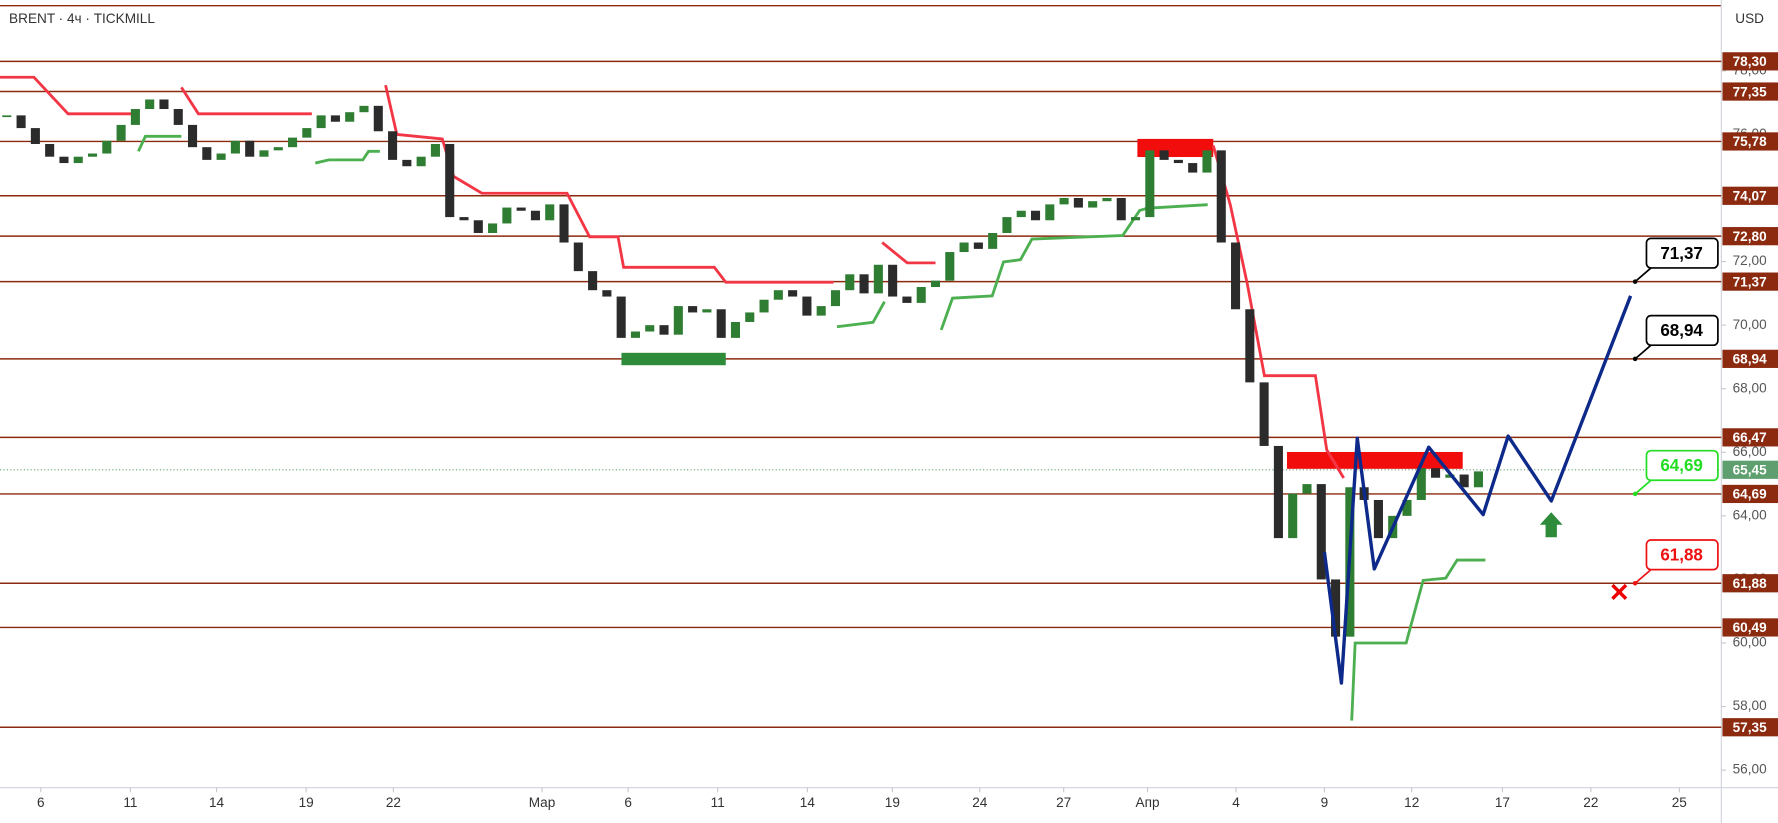 This screenshot has height=823, width=1778. Describe the element at coordinates (1590, 802) in the screenshot. I see `x-tick-label: 22` at that location.